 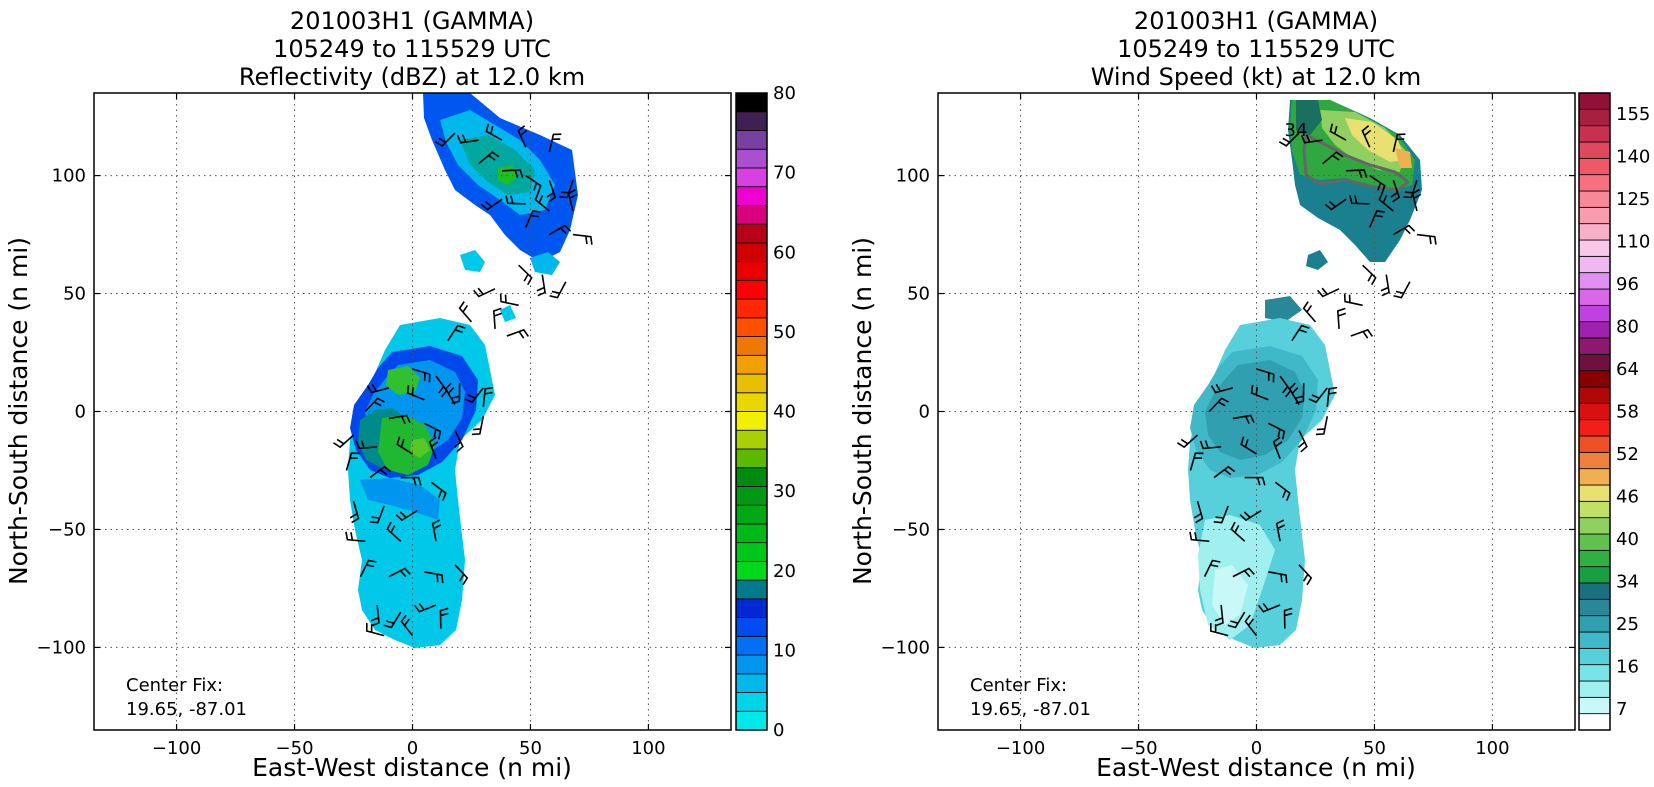 I want to click on y-tick-label: 100, so click(x=913, y=176).